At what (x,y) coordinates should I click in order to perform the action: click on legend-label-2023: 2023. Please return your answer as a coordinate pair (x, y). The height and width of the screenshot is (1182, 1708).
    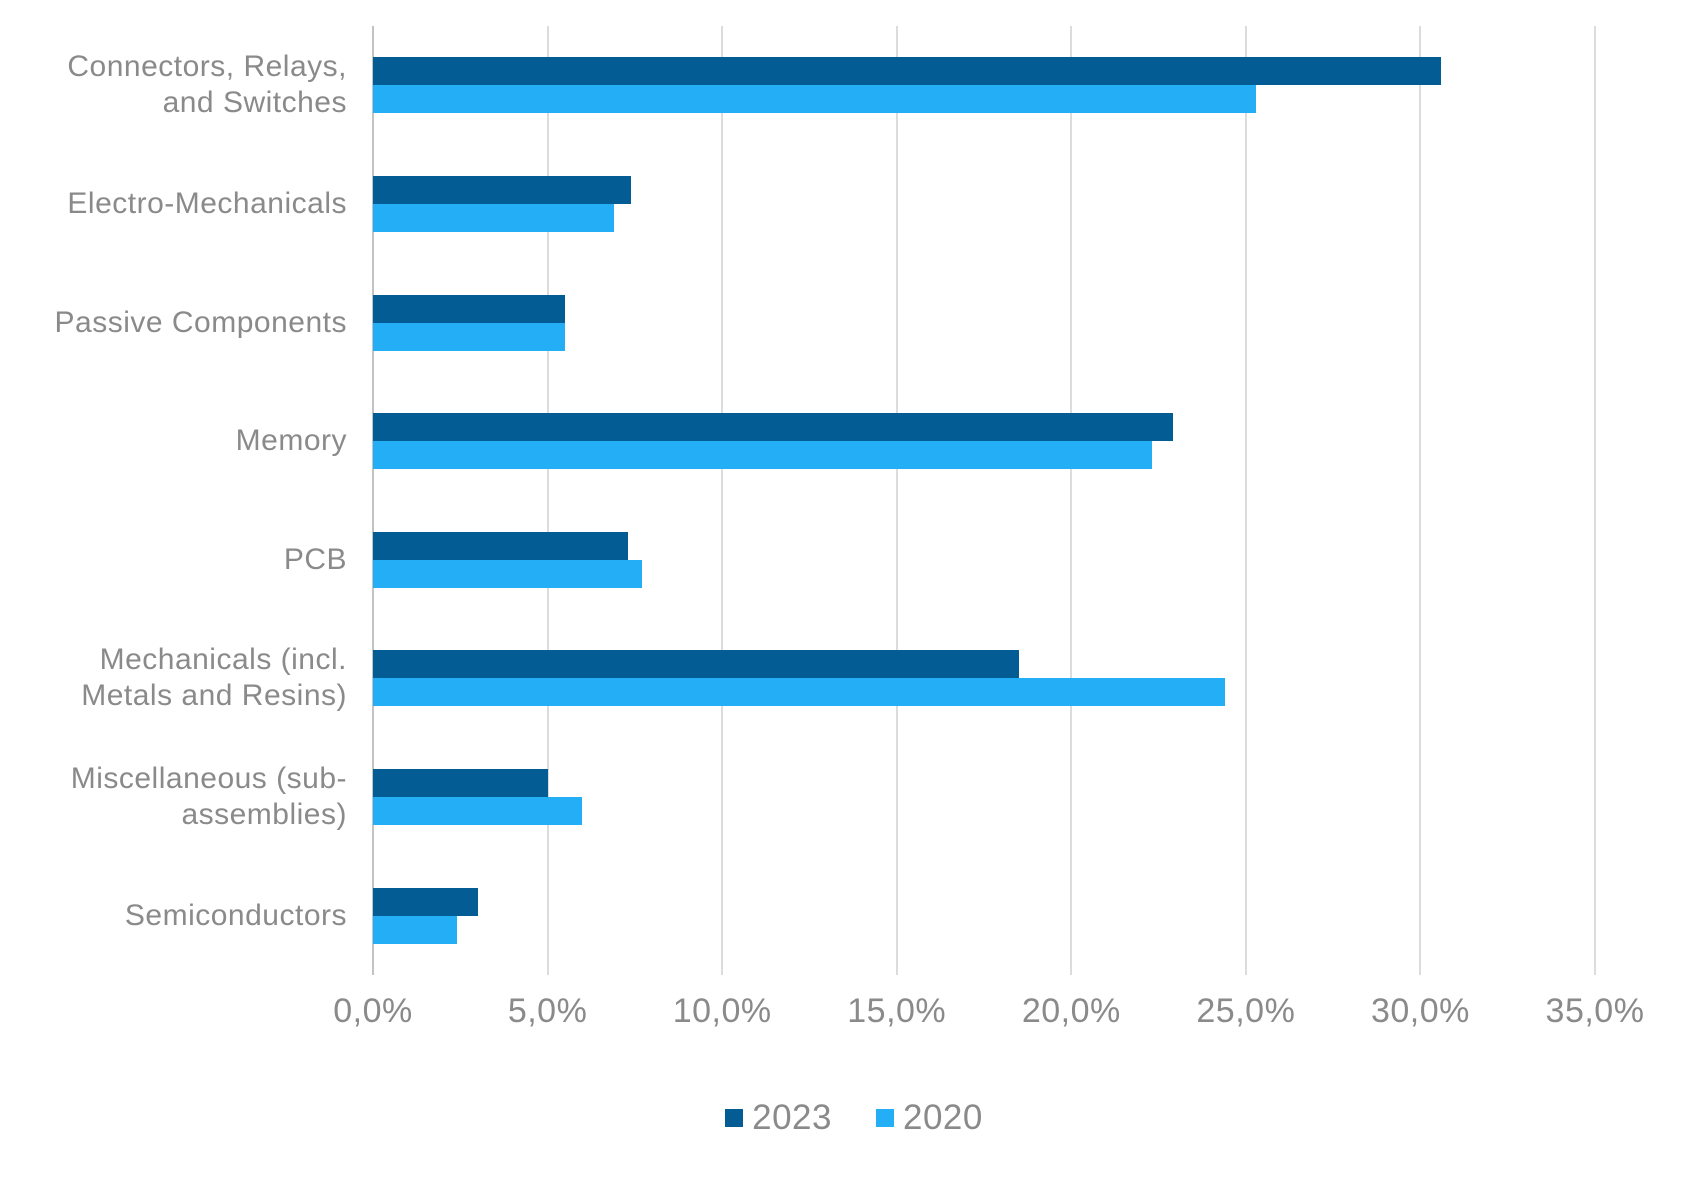
    Looking at the image, I should click on (792, 1117).